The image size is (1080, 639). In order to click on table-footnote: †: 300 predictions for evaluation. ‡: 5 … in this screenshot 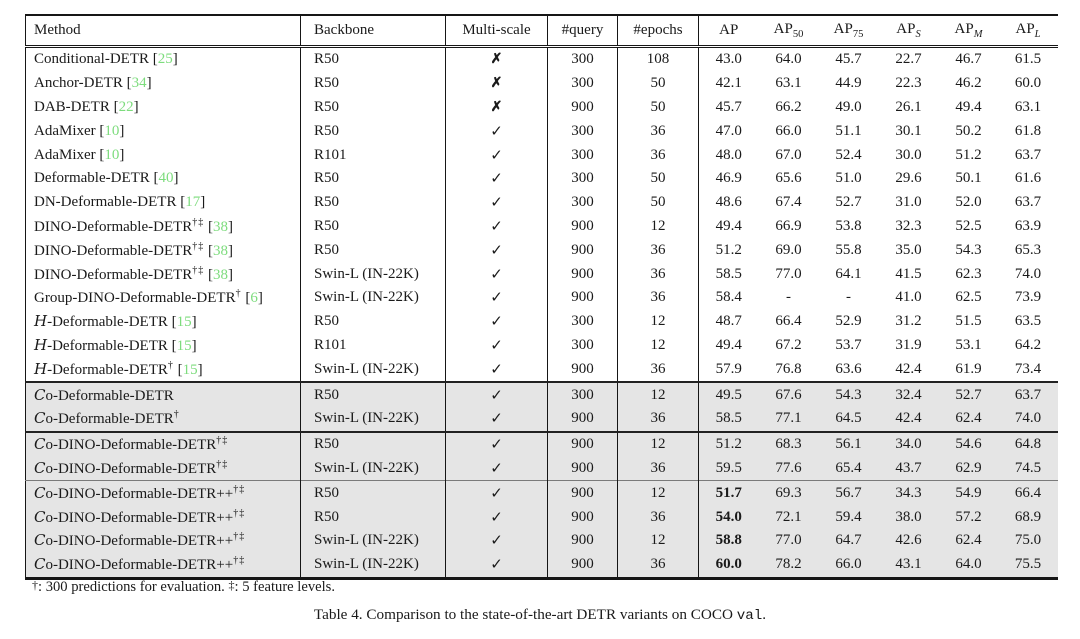, I will do `click(183, 587)`.